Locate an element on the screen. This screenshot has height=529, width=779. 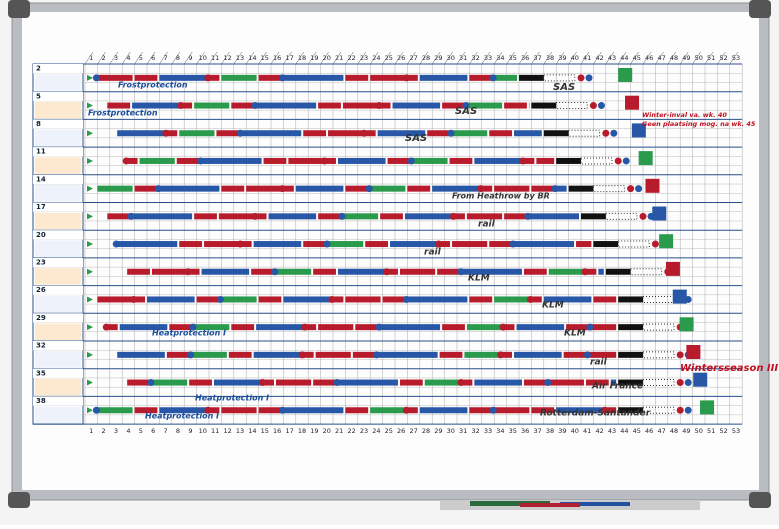
week-number: 46 is located at coordinates (649, 58).